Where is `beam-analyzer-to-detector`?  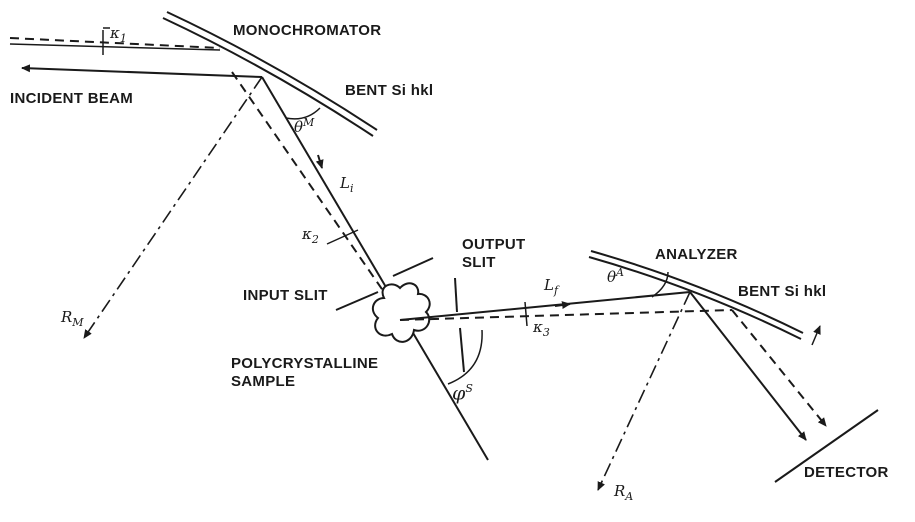 beam-analyzer-to-detector is located at coordinates (748, 366).